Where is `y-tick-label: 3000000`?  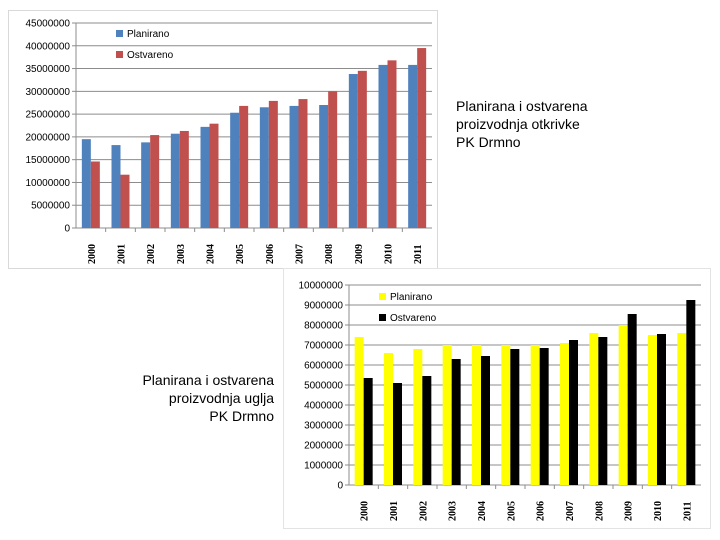
y-tick-label: 3000000 is located at coordinates (323, 426).